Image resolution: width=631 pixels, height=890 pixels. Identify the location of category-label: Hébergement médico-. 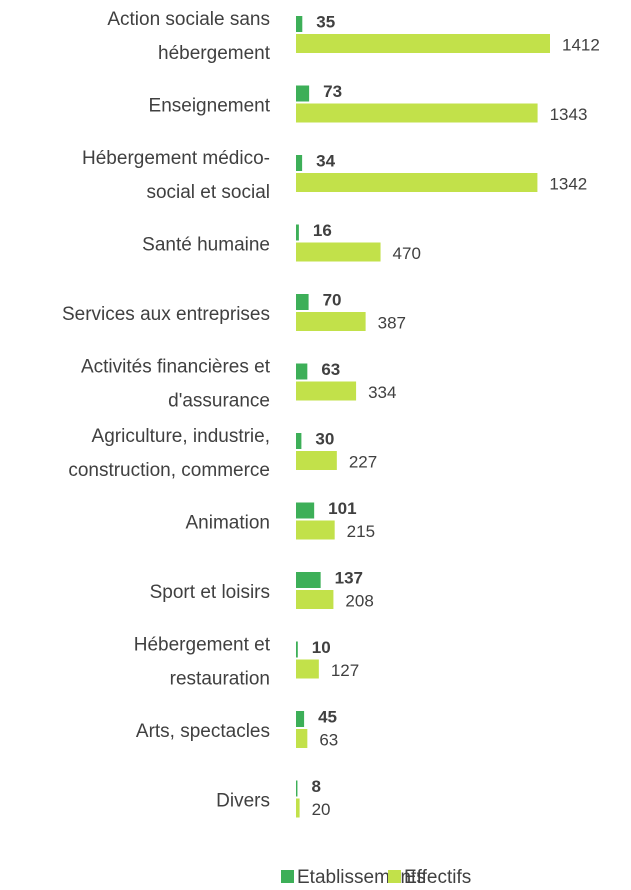
(176, 158).